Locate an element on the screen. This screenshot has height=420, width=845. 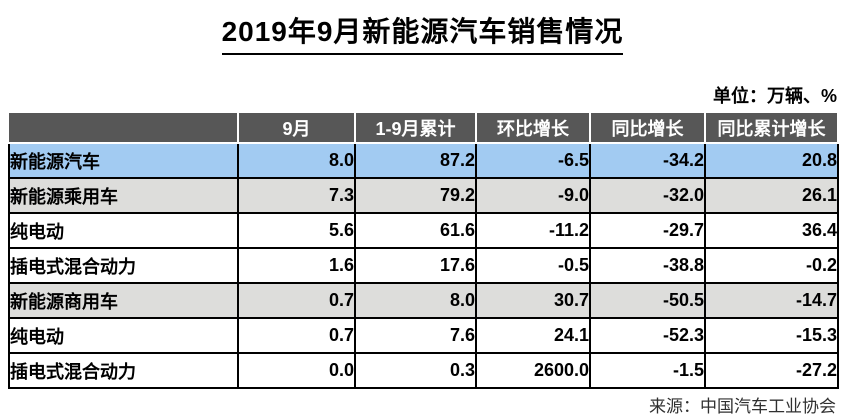
table-title: 2019年9月新能源汽车销售情况 is located at coordinates (422, 32).